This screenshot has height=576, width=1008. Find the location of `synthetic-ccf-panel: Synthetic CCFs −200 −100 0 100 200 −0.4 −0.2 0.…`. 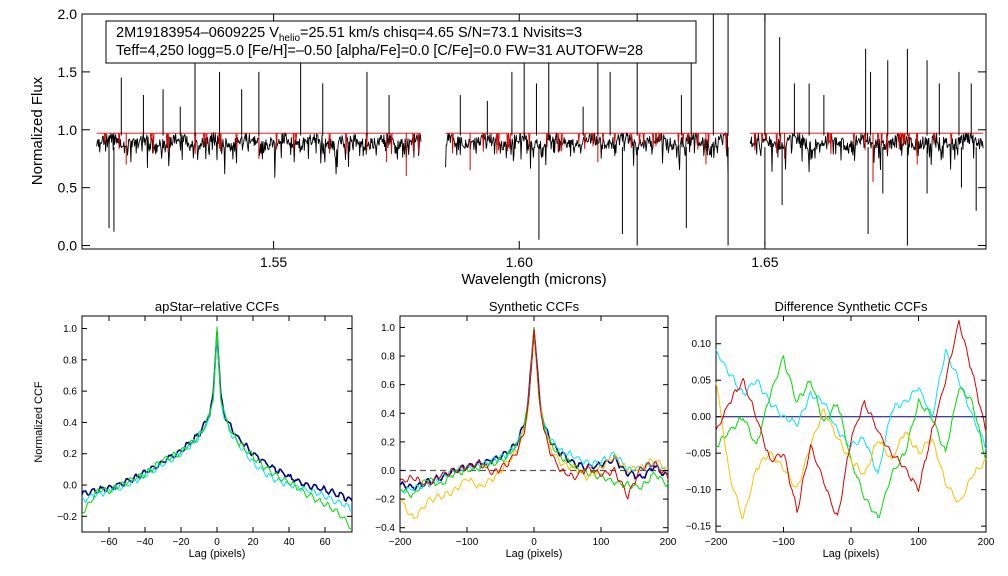

synthetic-ccf-panel: Synthetic CCFs −200 −100 0 100 200 −0.4 −0.2 0.… is located at coordinates (526, 429).